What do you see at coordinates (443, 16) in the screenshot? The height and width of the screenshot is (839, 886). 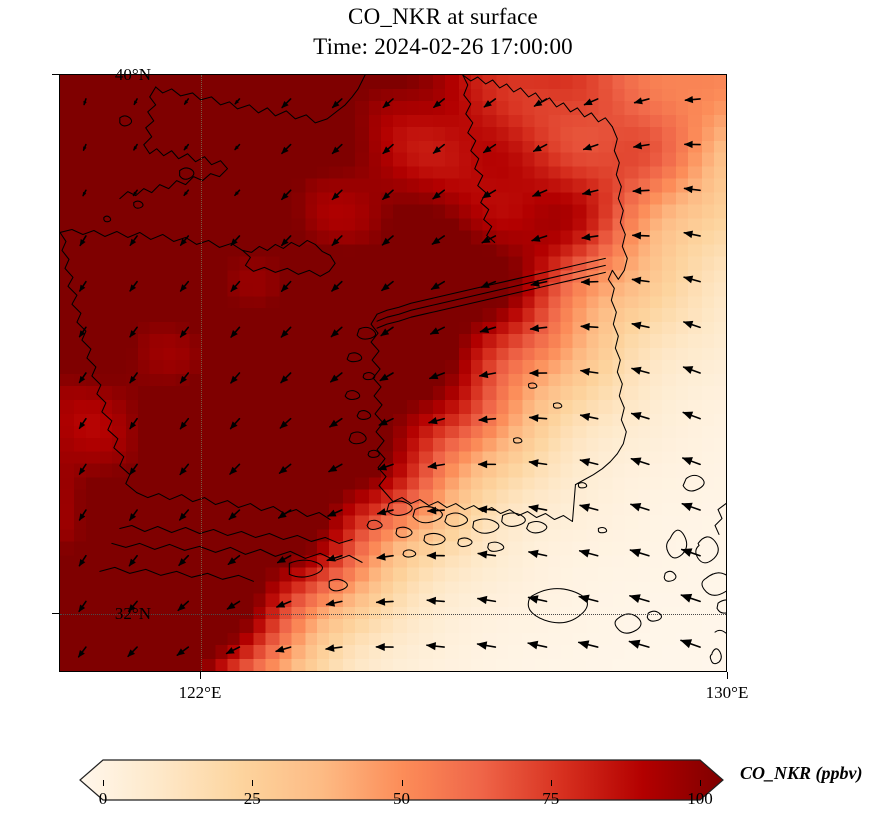 I see `title-variable-line: CO_NKR at surface` at bounding box center [443, 16].